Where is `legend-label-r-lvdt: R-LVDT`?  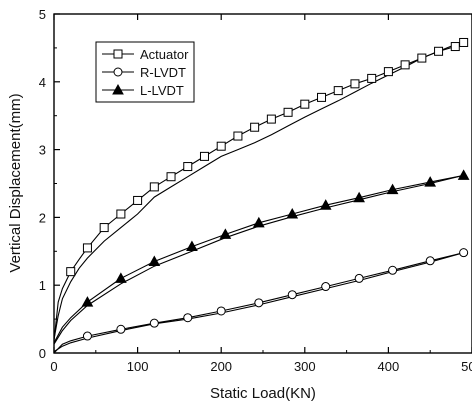
legend-label-r-lvdt: R-LVDT is located at coordinates (163, 72).